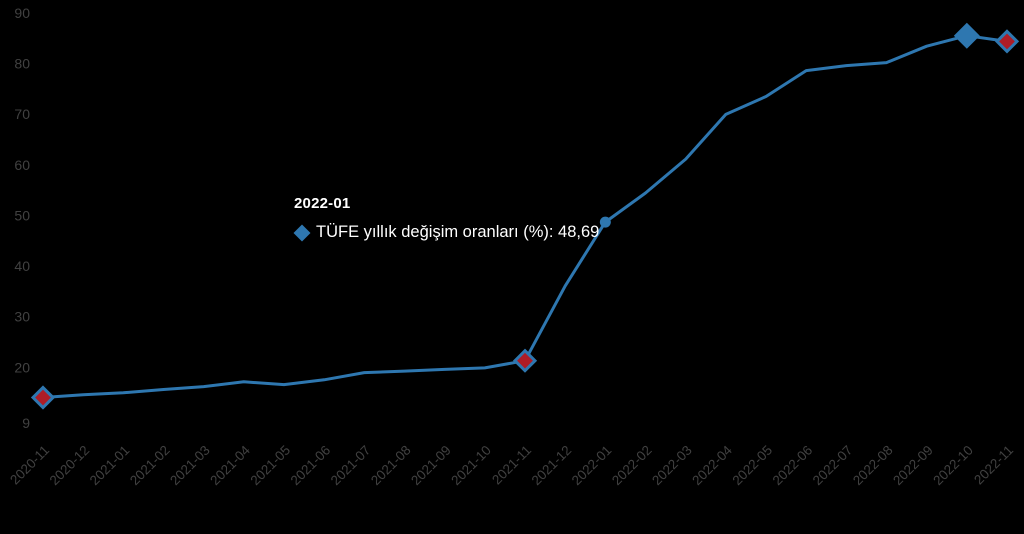 This screenshot has height=534, width=1024. I want to click on y-axis-tick-label: 50, so click(22, 215).